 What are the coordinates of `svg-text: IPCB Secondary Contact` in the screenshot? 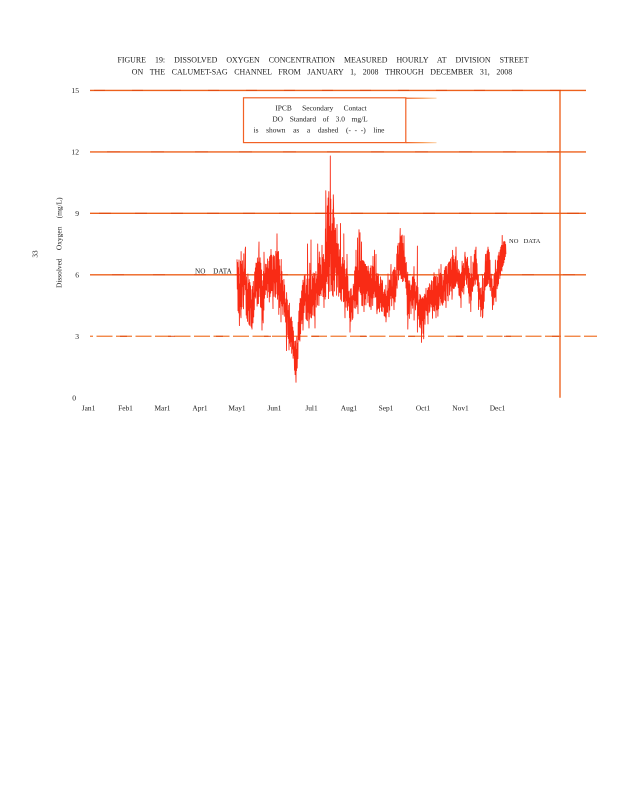 It's located at (321, 108).